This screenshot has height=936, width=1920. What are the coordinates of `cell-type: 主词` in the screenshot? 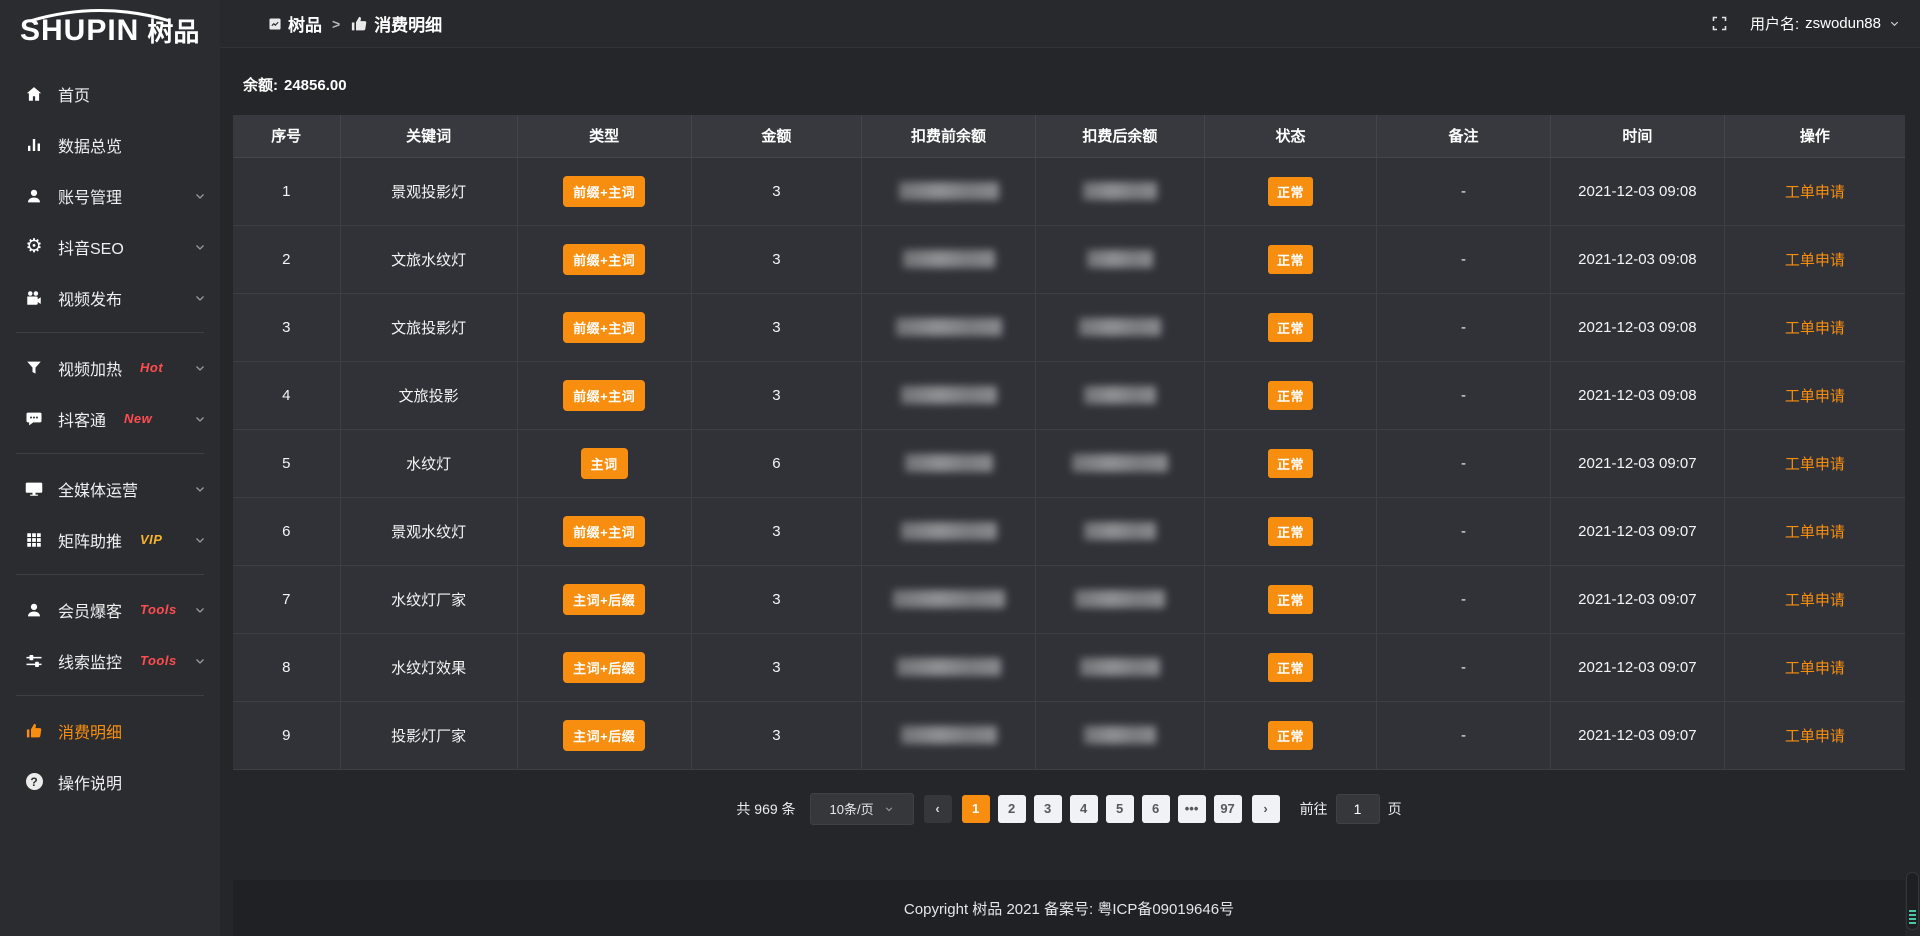 It's located at (604, 463).